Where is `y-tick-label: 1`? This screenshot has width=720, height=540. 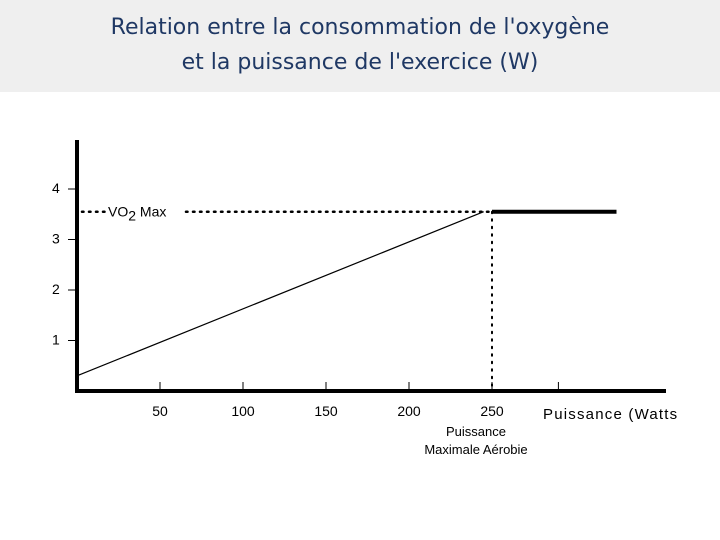 y-tick-label: 1 is located at coordinates (56, 340).